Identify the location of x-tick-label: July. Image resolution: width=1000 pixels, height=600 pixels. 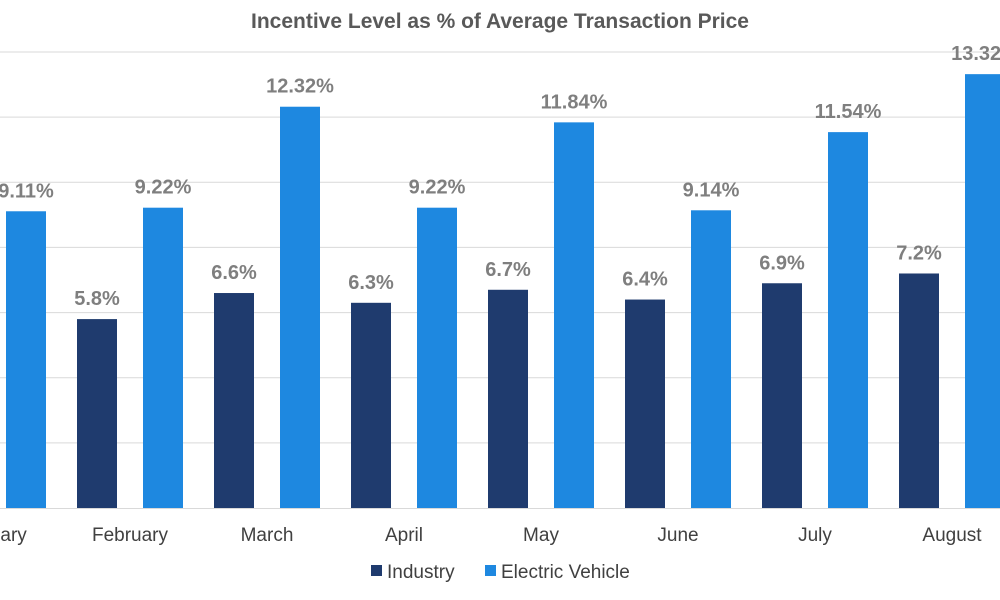
(815, 535).